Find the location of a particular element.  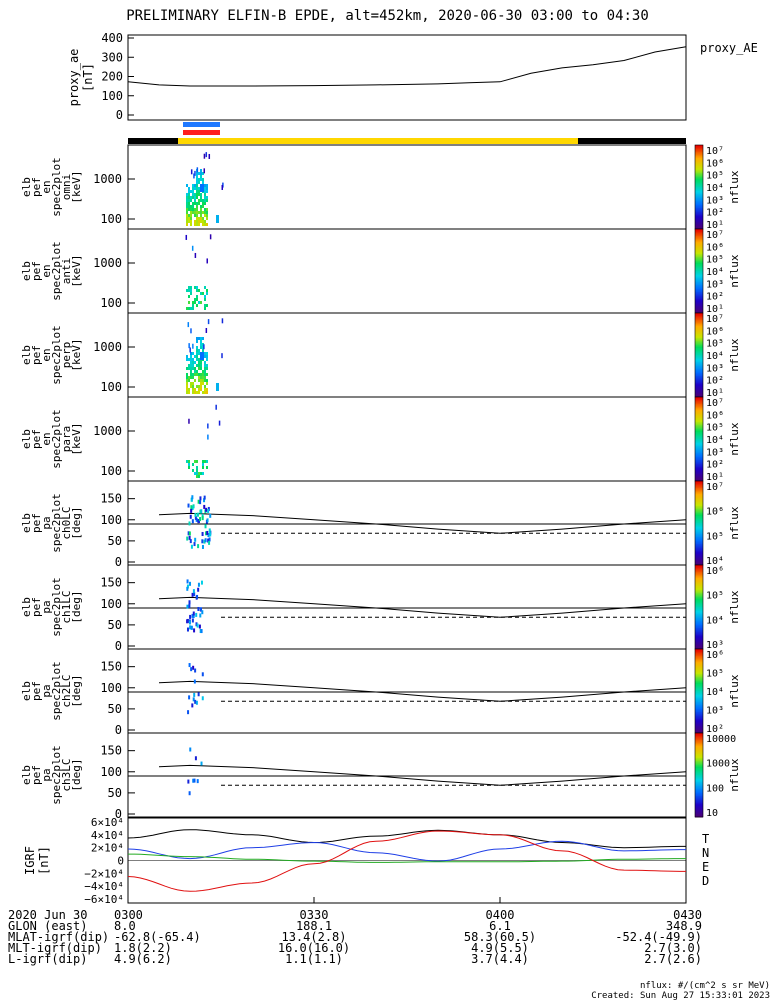

pa-ylabel: ch2LC is located at coordinates (66, 690).